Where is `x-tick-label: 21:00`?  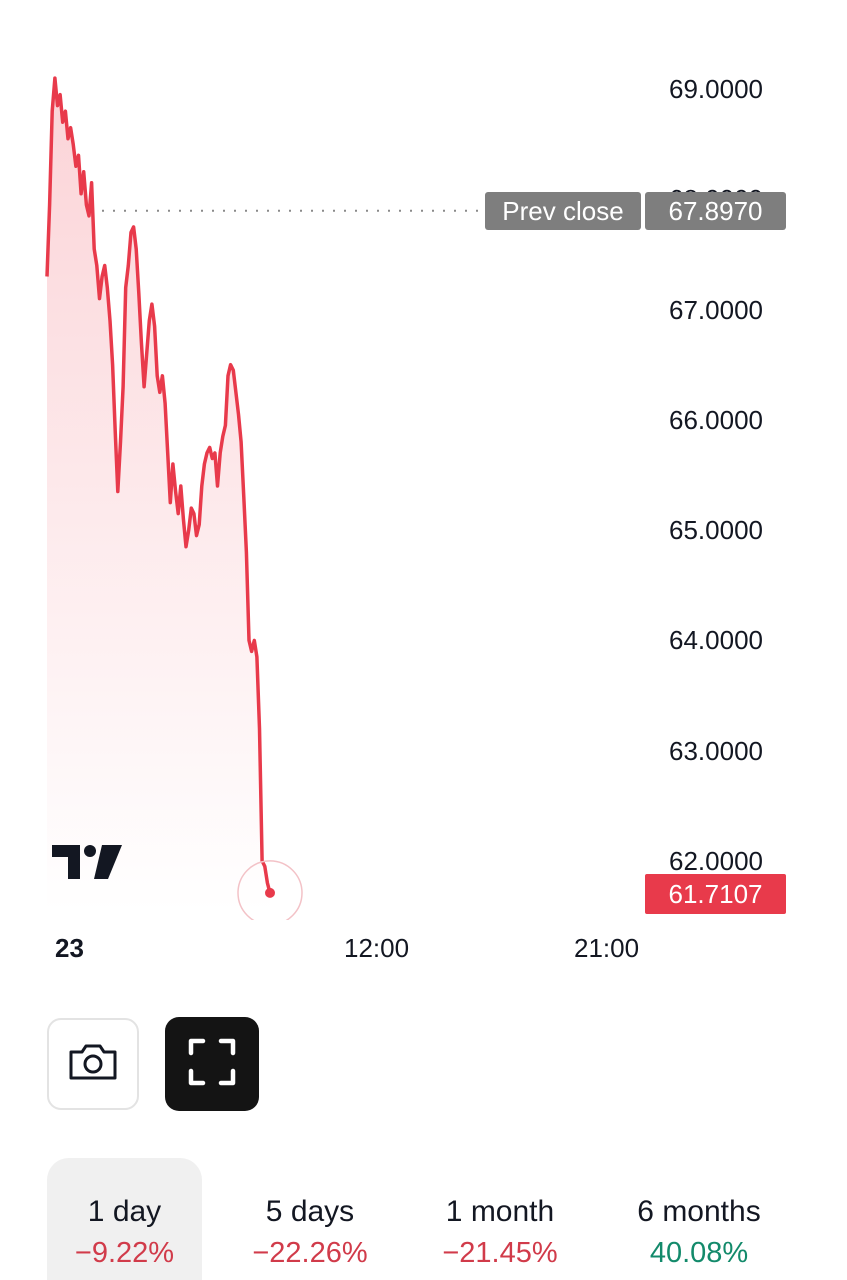 x-tick-label: 21:00 is located at coordinates (607, 948).